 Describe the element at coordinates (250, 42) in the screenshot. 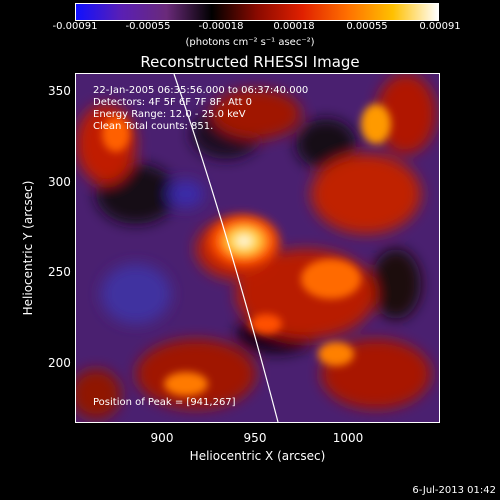

I see `colorbar-units: (photons cm⁻² s⁻¹ asec⁻²)` at that location.